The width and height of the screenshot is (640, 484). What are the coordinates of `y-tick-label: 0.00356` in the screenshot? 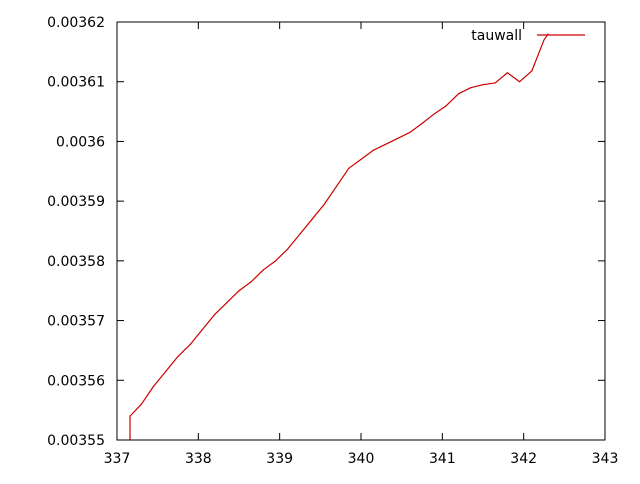 It's located at (76, 381).